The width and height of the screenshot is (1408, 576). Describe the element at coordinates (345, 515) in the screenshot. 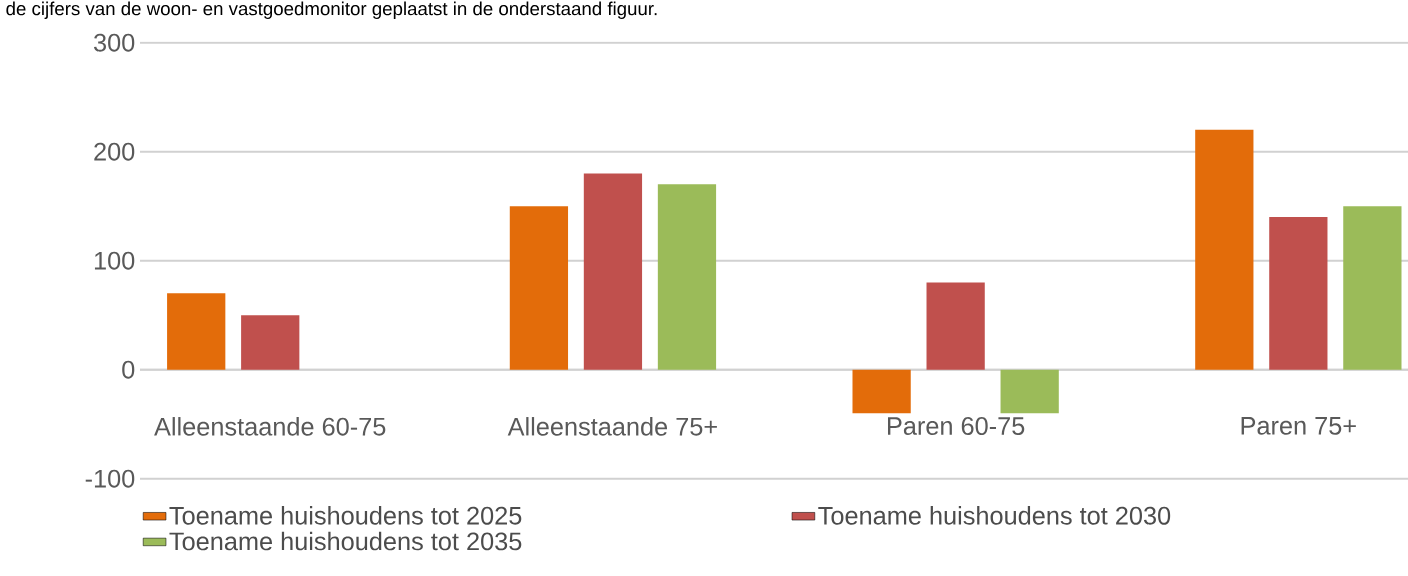

I see `legend-label: Toename huishoudens tot 2025` at that location.